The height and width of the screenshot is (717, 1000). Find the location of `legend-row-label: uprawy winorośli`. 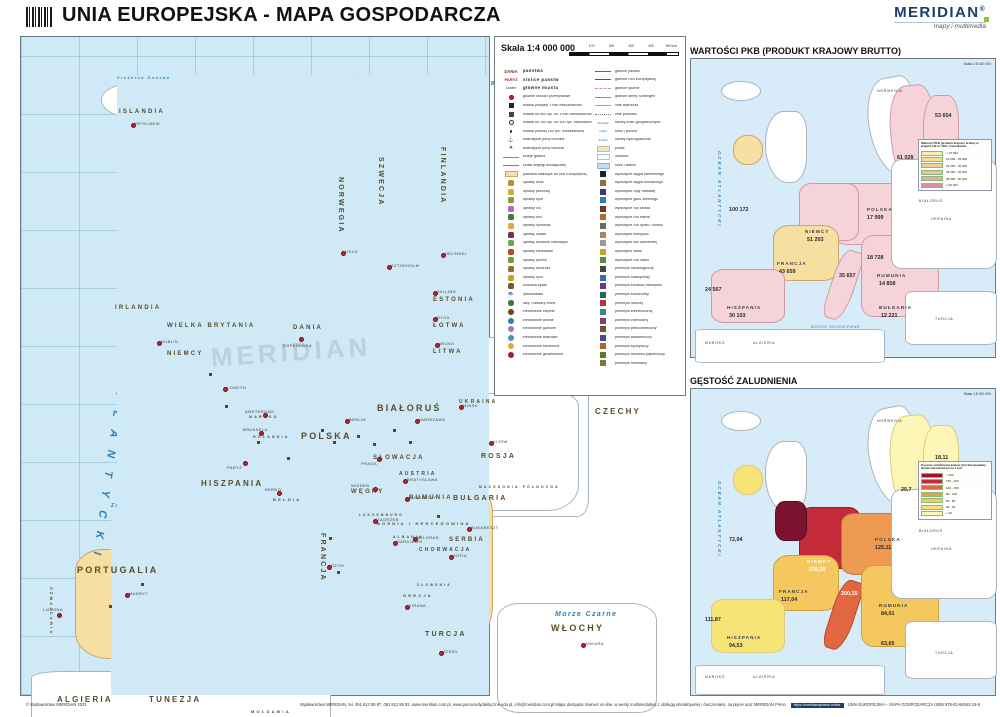

legend-row-label: uprawy winorośli is located at coordinates (537, 269).